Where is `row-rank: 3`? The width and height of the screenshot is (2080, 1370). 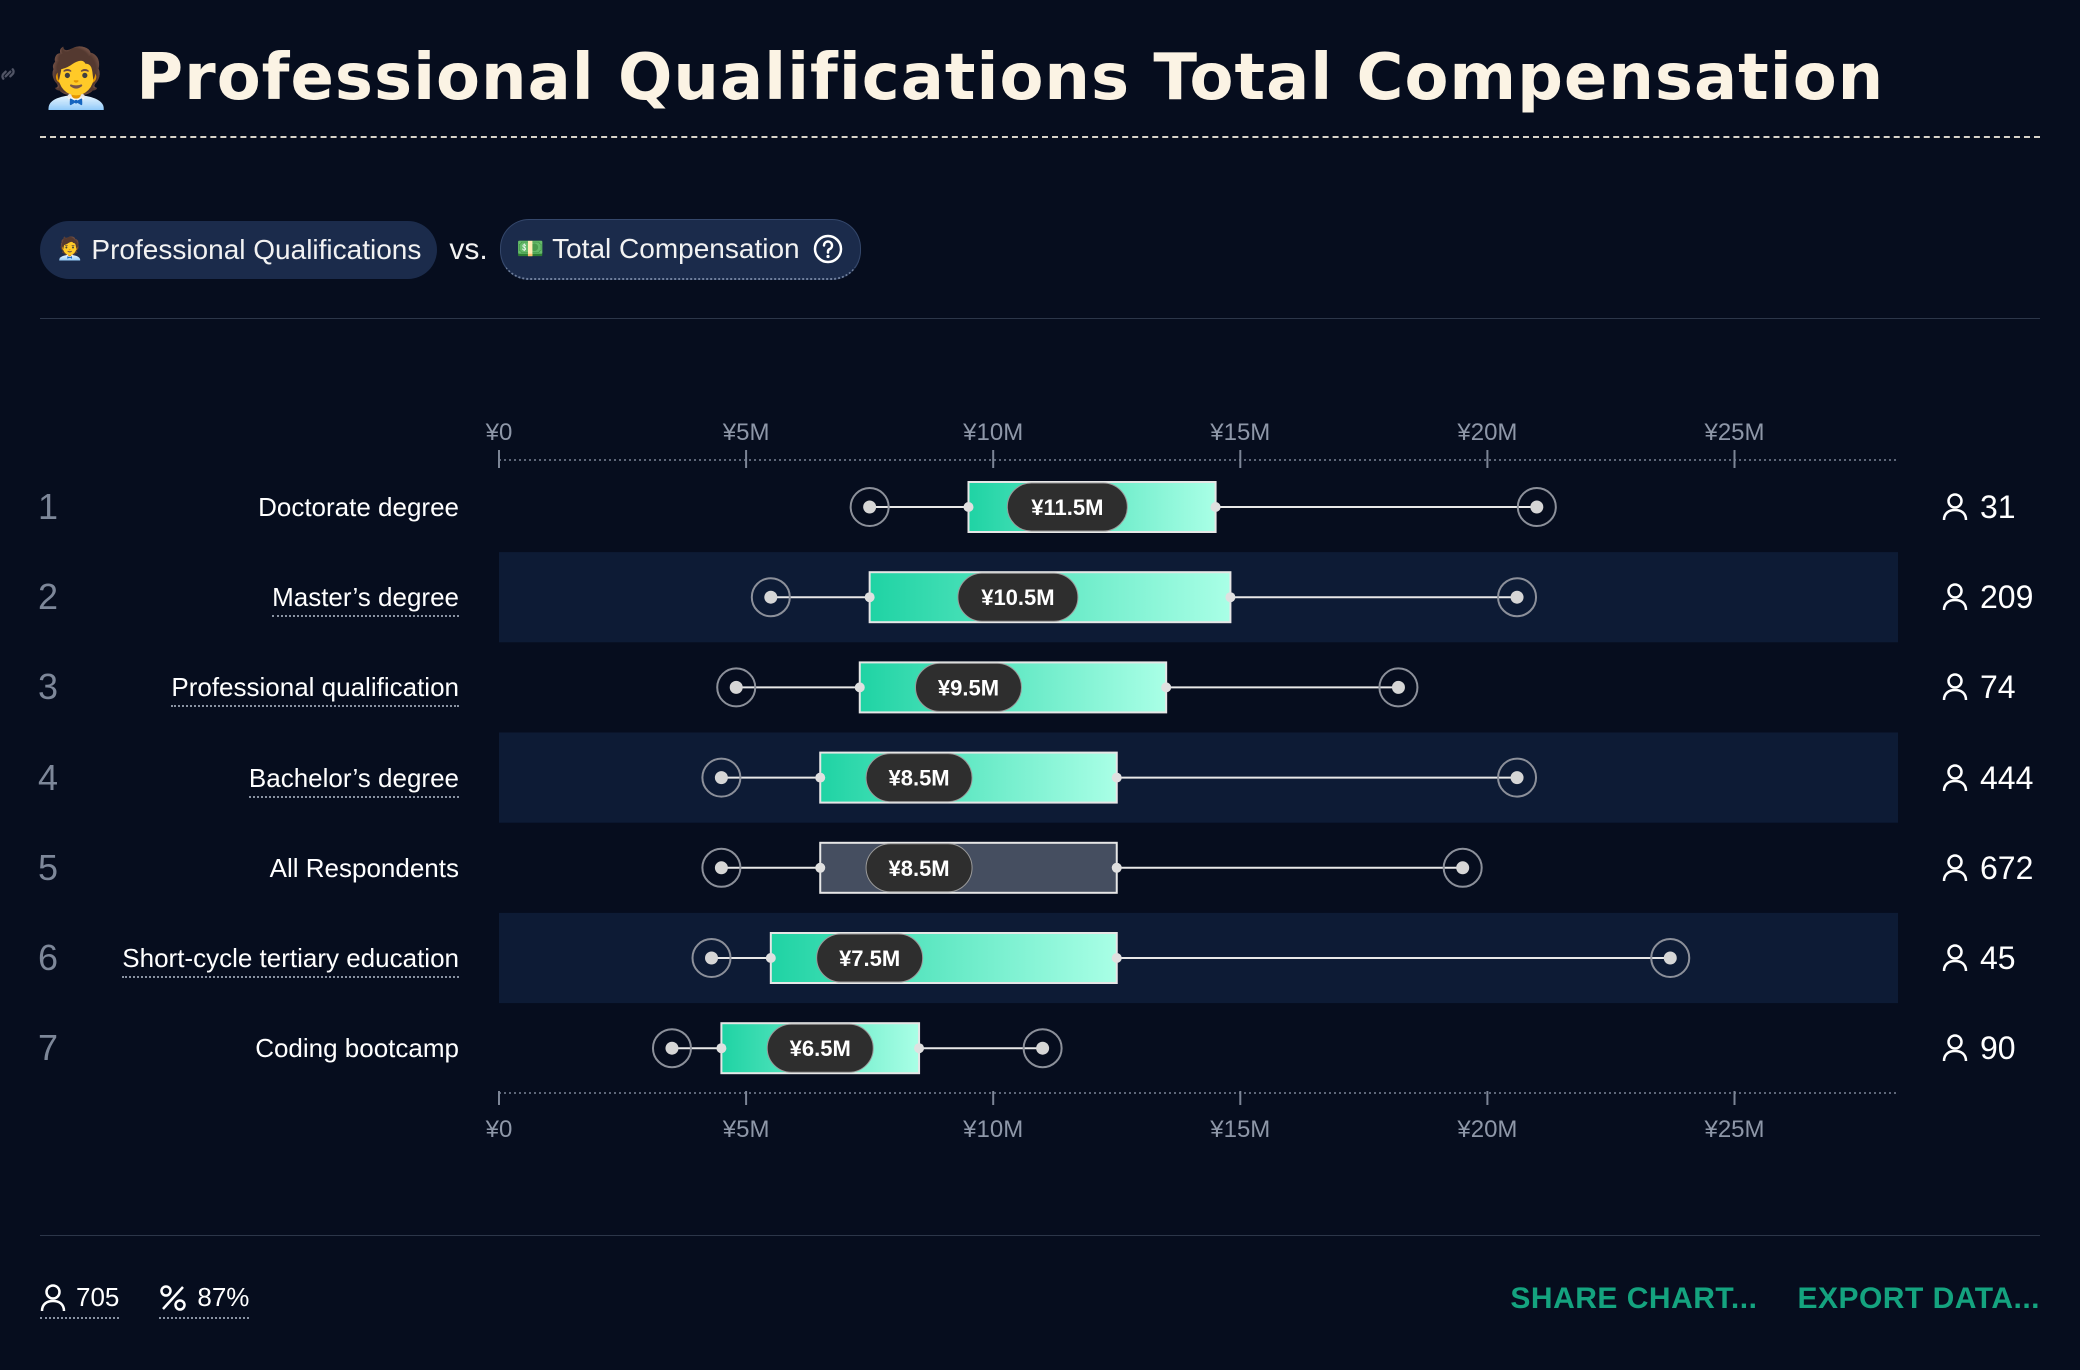
row-rank: 3 is located at coordinates (48, 687).